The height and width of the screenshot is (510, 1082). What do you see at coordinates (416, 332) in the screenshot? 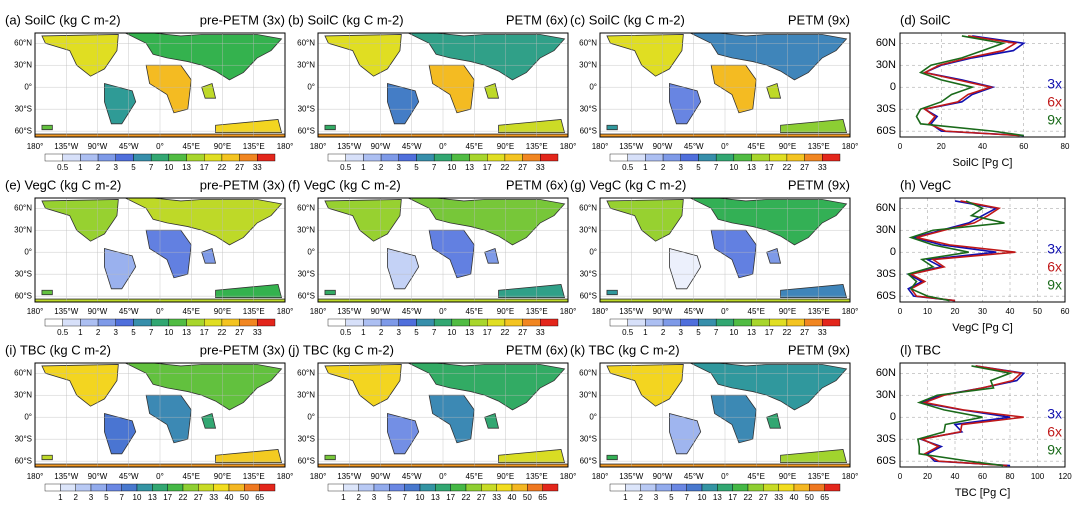
I see `colorbar-label: 5` at bounding box center [416, 332].